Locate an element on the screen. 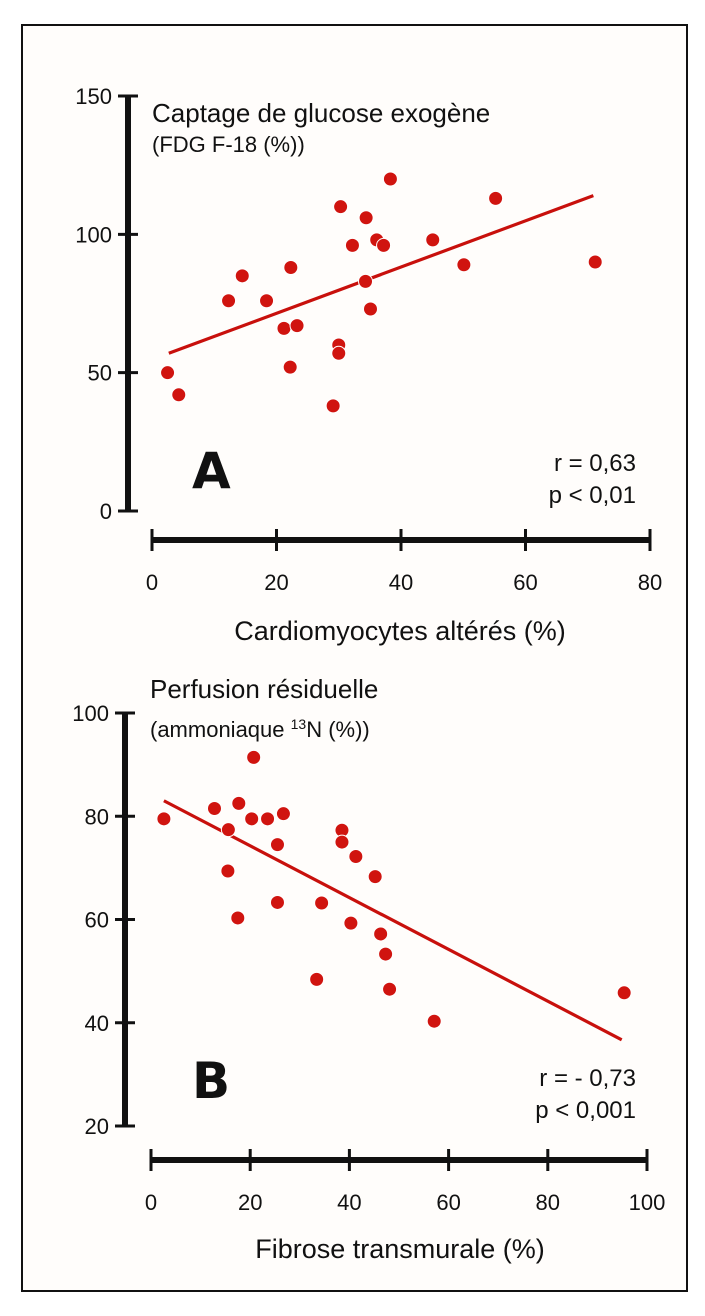  chart-b-y-tick-label: 100 is located at coordinates (90, 713).